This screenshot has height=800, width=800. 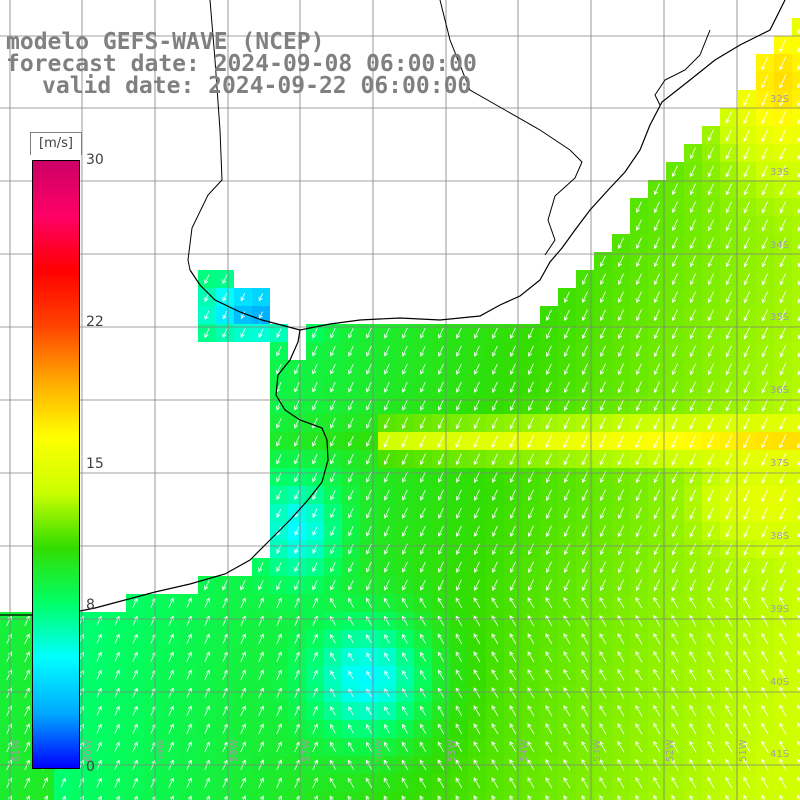 I want to click on colorbar-tick-label: 0, so click(x=90, y=767).